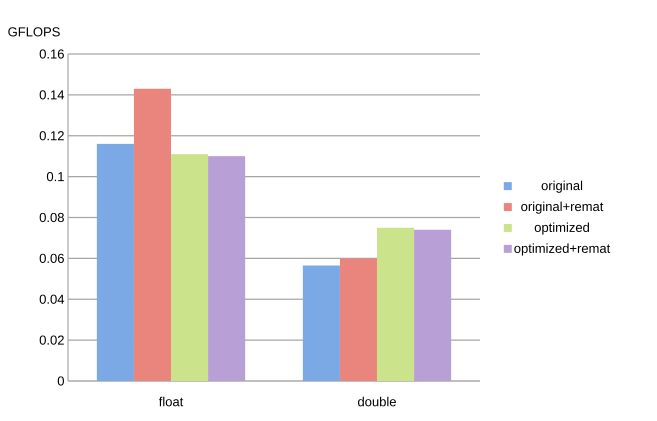 The height and width of the screenshot is (421, 657). Describe the element at coordinates (55, 177) in the screenshot. I see `y-tick-label: 0.1` at that location.